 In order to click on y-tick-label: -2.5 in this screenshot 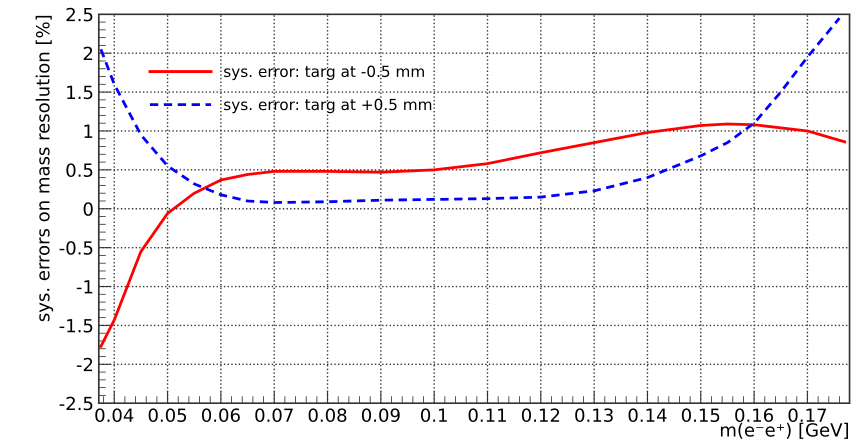, I will do `click(76, 403)`.